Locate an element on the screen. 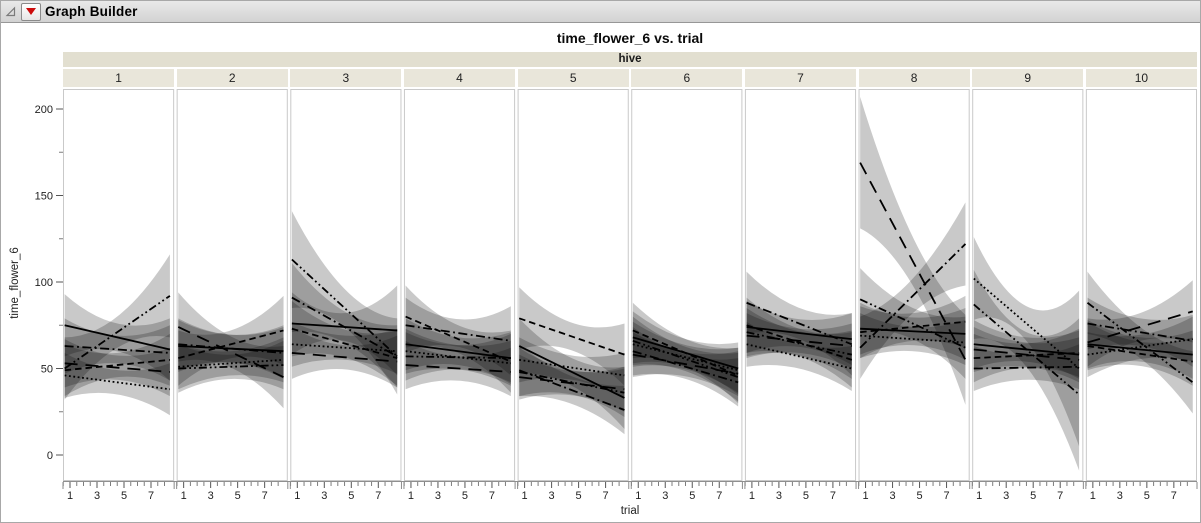 The image size is (1201, 523). confidence-band-solid is located at coordinates (344, 330).